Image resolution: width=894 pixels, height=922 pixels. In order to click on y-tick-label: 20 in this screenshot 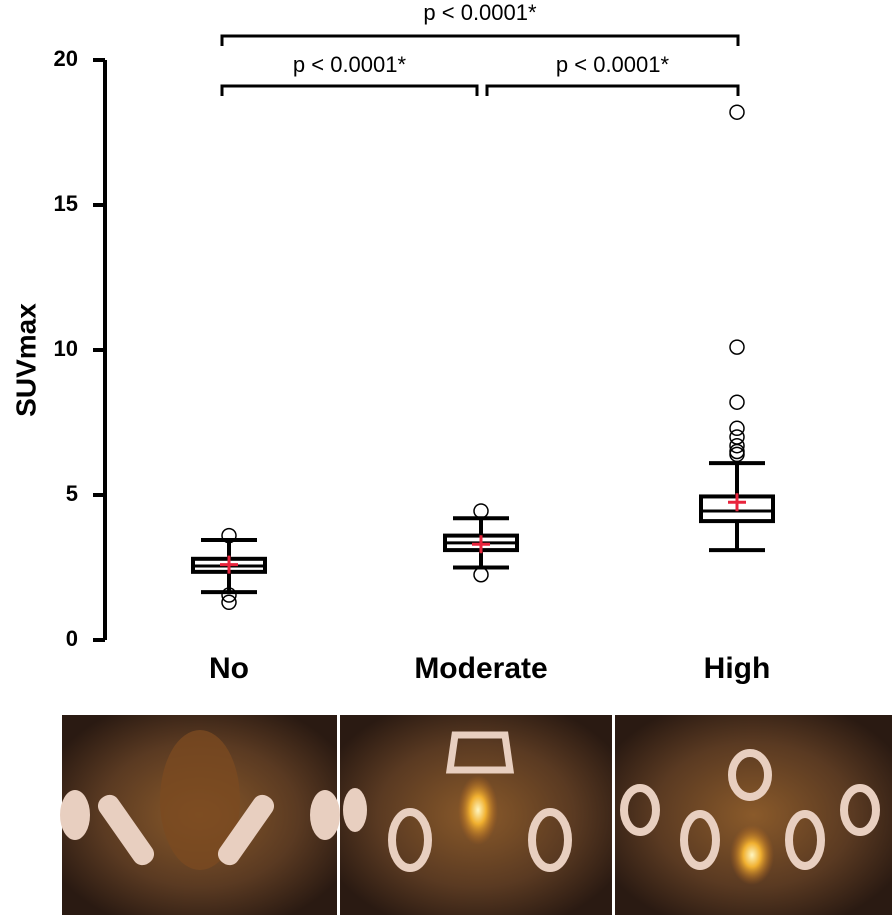, I will do `click(66, 58)`.